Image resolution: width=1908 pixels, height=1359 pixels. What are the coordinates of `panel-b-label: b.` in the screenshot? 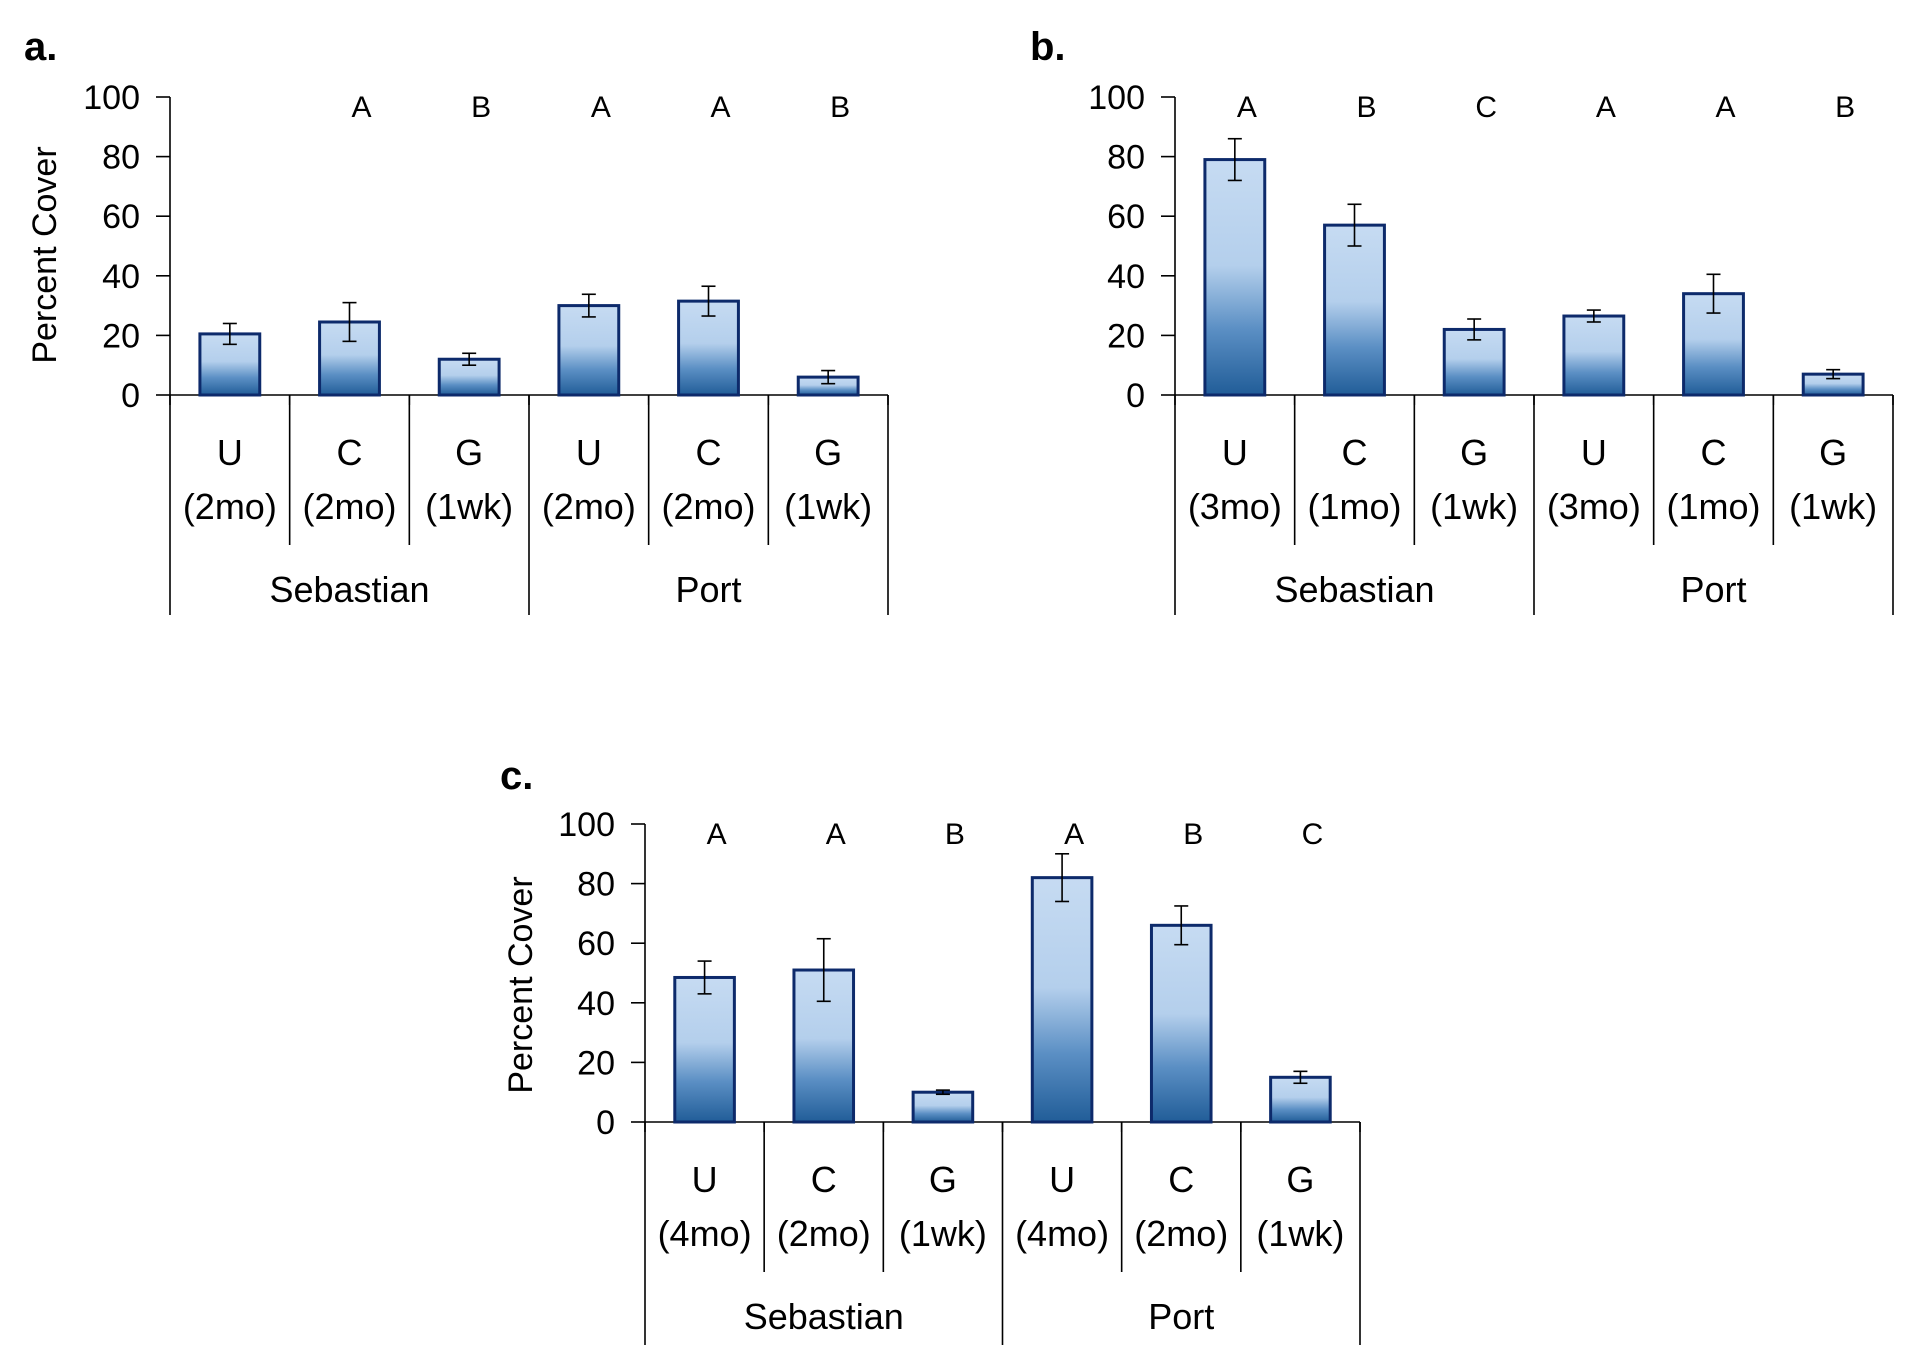 It's located at (1048, 47).